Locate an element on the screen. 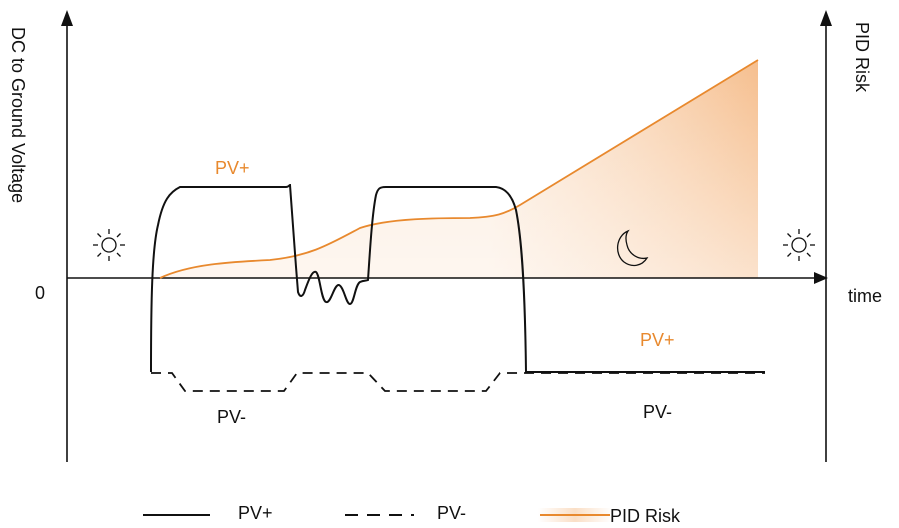 This screenshot has height=528, width=899. pv-minus-line is located at coordinates (458, 382).